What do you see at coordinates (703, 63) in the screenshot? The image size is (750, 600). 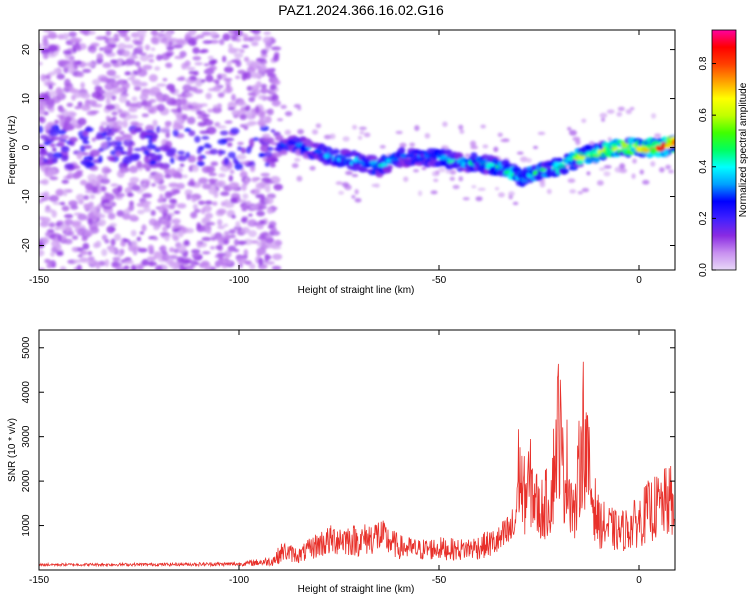 I see `colorbar-tick-label: 0.8` at bounding box center [703, 63].